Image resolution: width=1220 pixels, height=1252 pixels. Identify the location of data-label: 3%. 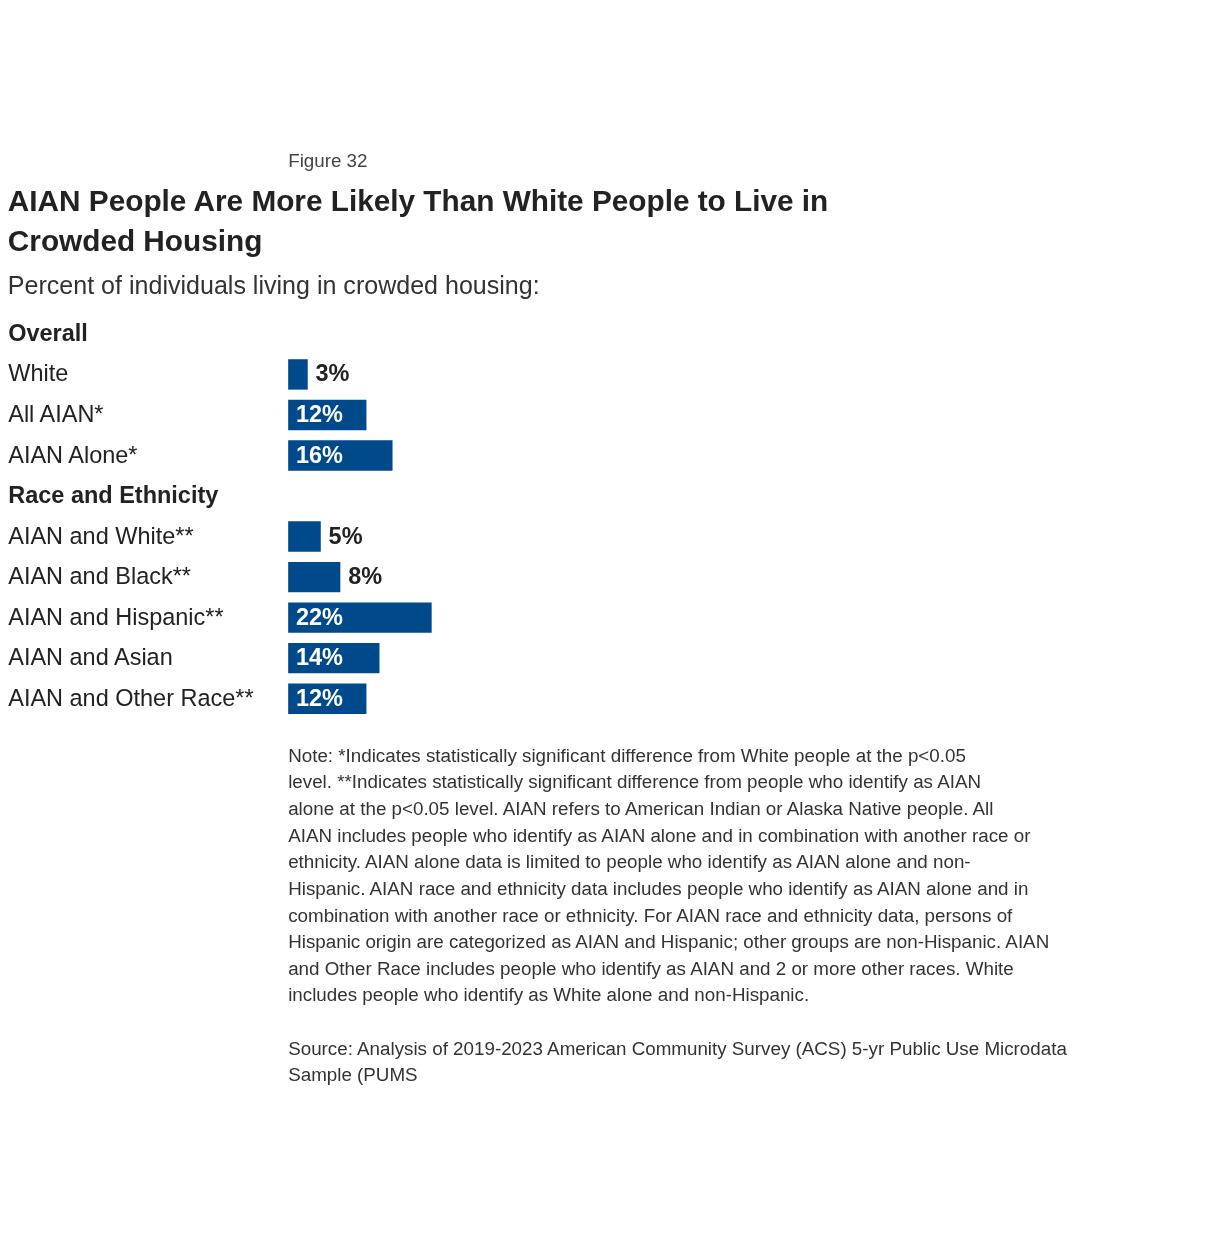
(332, 373).